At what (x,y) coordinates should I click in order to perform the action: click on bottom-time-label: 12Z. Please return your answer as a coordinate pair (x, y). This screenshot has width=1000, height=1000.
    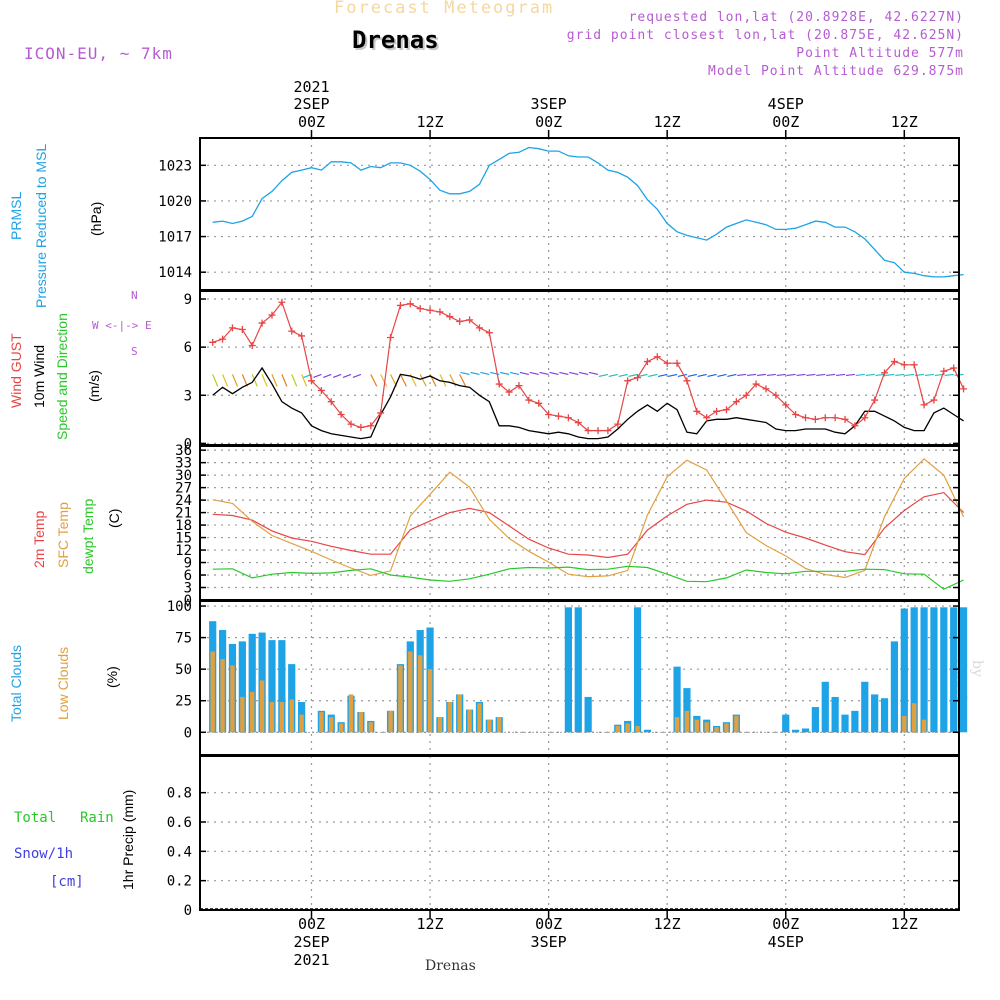
    Looking at the image, I should click on (667, 924).